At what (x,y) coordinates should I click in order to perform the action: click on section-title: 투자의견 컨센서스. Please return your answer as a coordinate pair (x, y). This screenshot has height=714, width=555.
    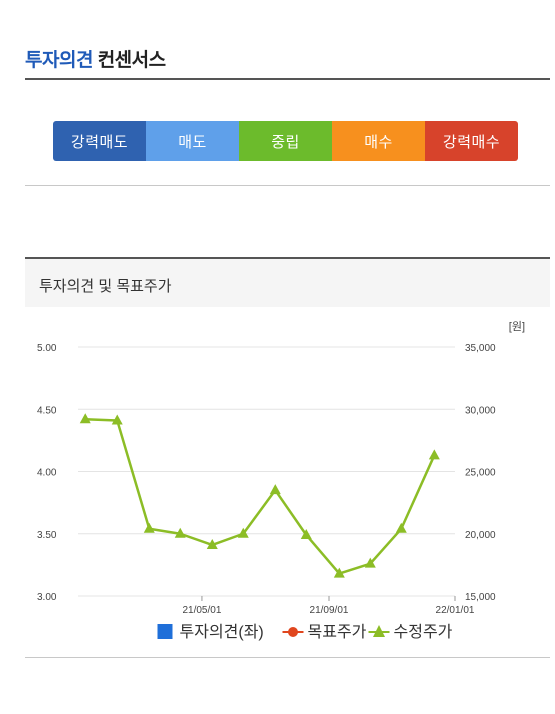
    Looking at the image, I should click on (95, 58).